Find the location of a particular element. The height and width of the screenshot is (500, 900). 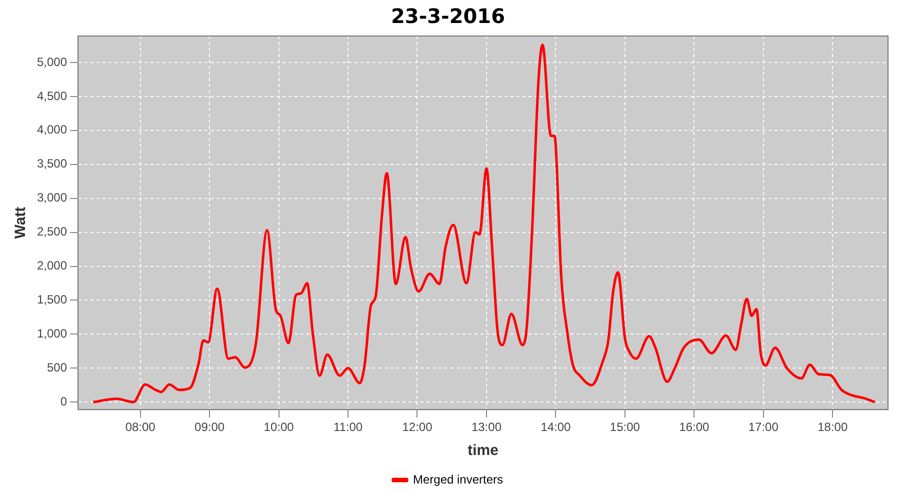

y-tick-label: 2,500 is located at coordinates (52, 231).